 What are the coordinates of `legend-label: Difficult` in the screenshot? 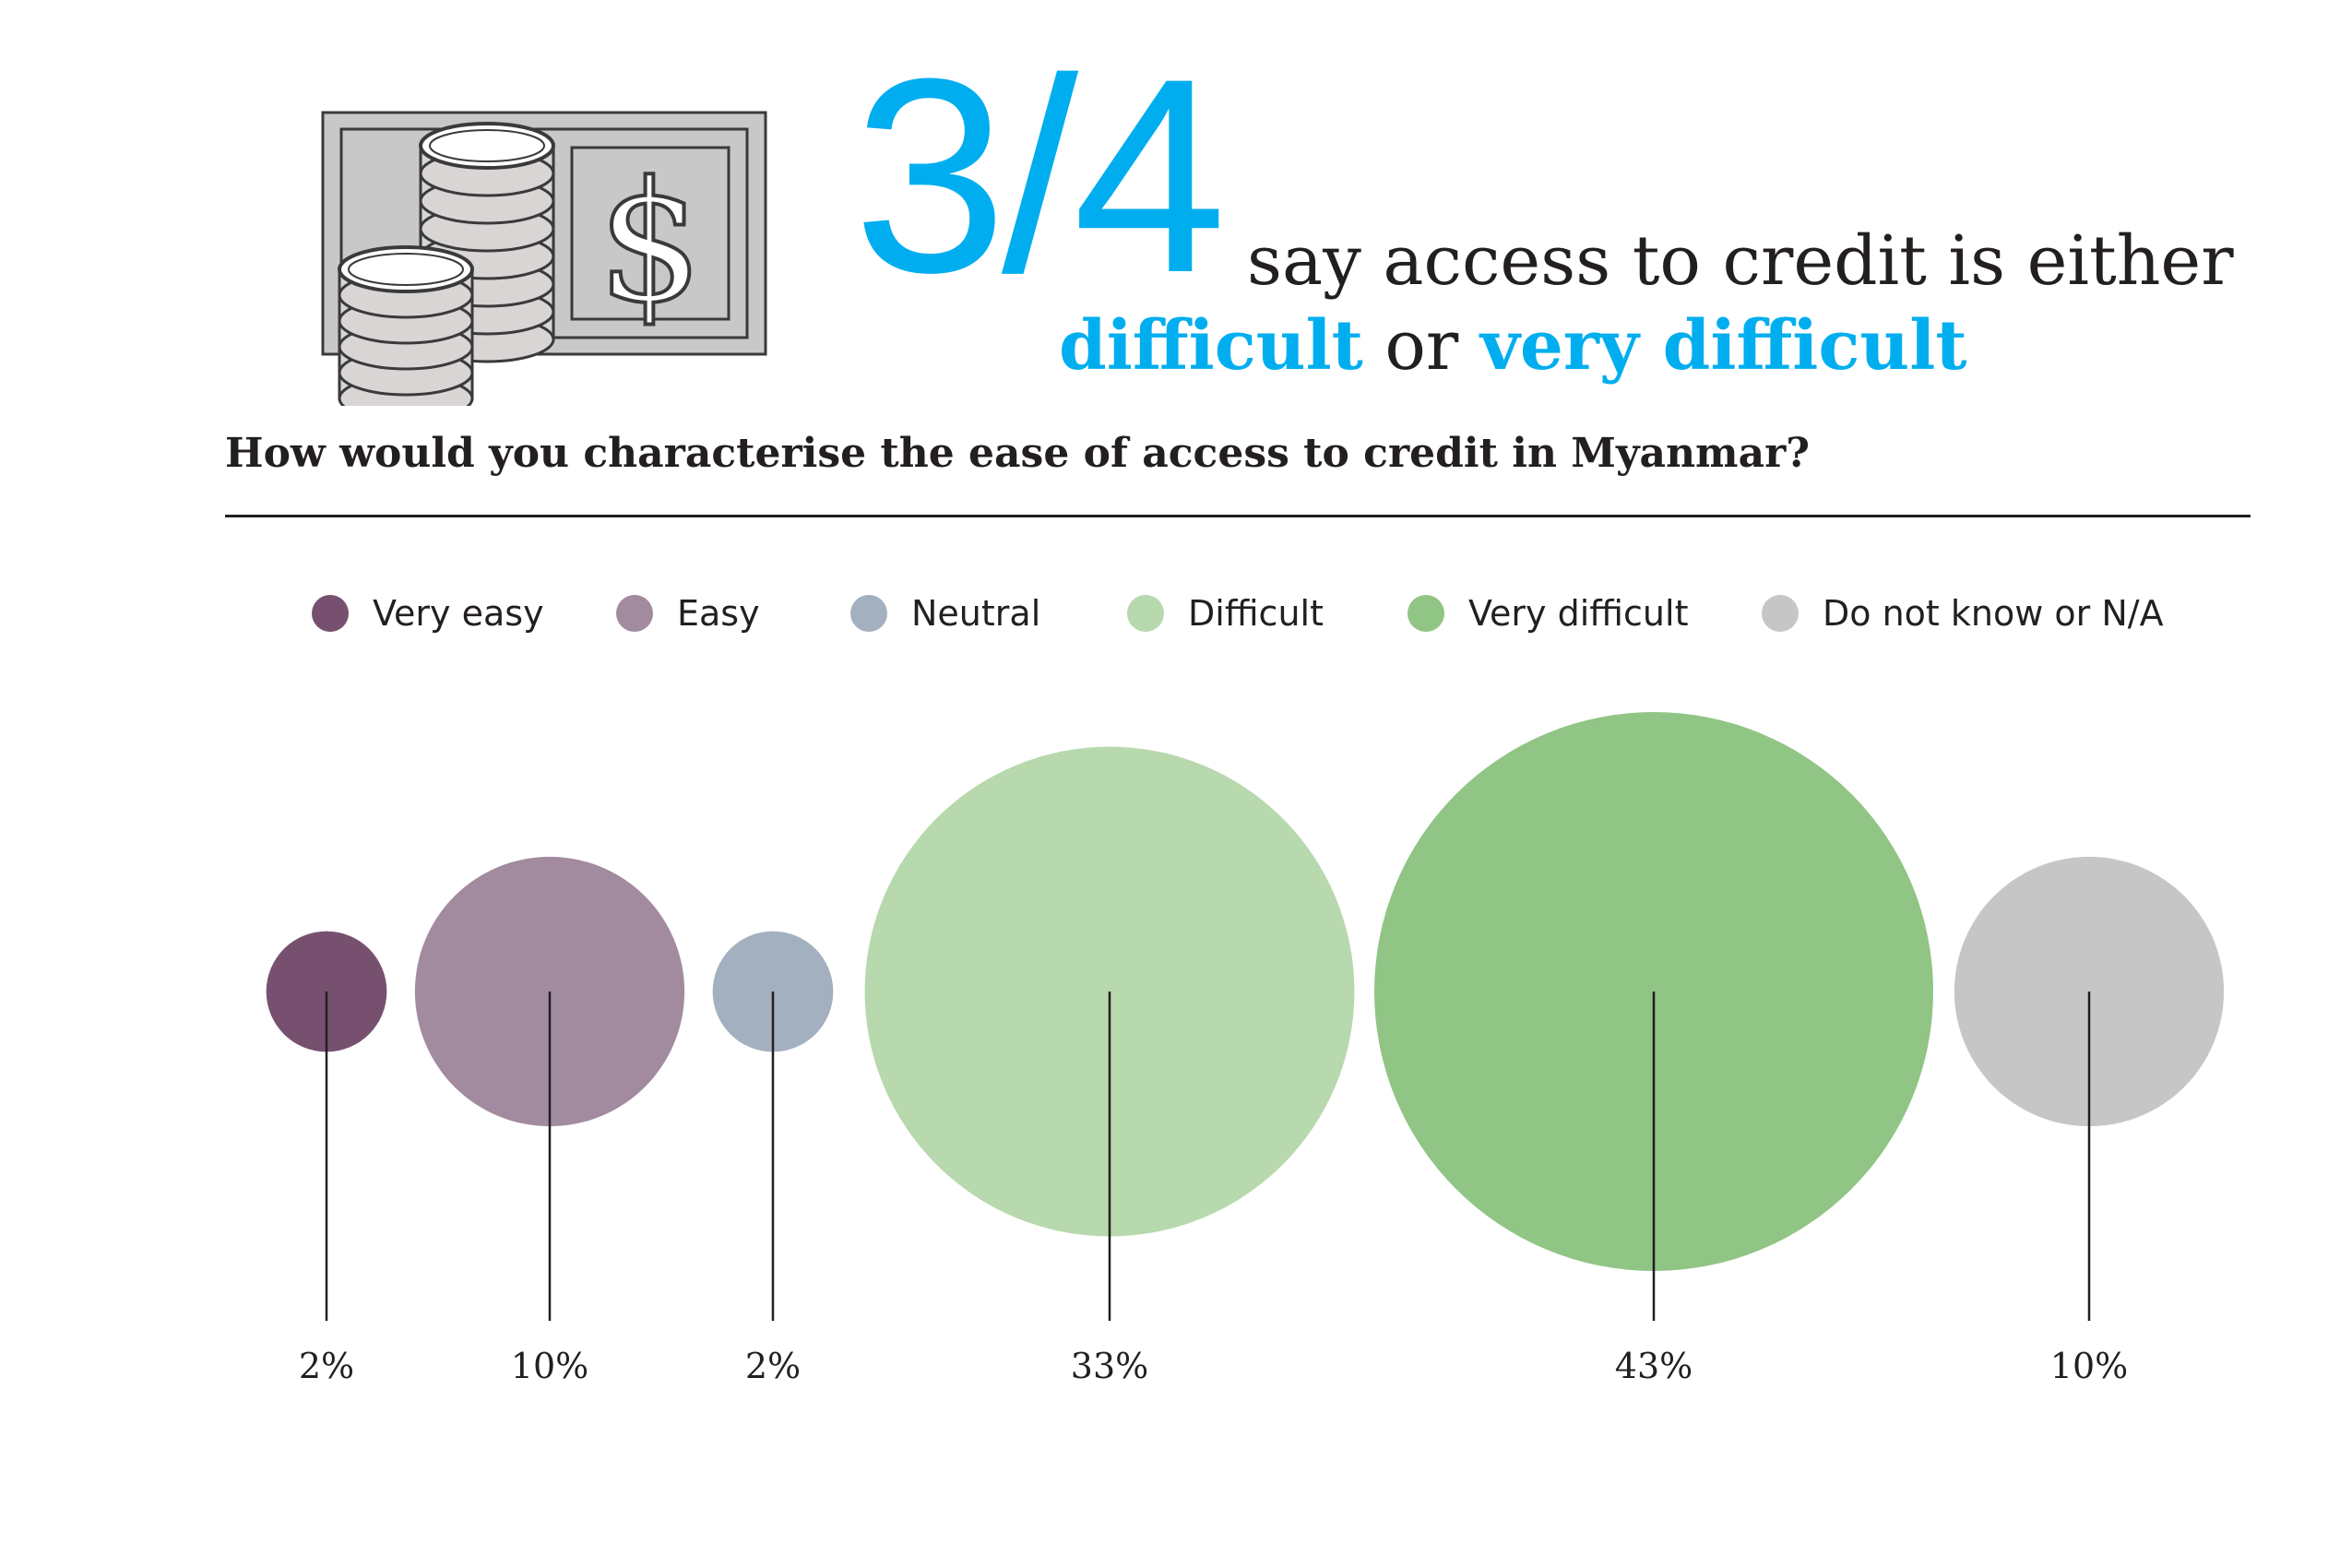 It's located at (1256, 613).